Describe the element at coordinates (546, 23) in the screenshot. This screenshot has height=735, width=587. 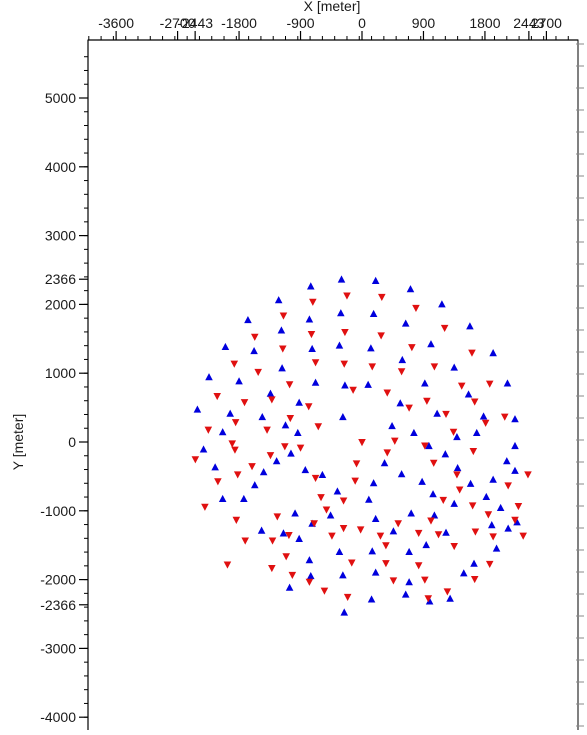
I see `x-tick-label: 2700` at that location.